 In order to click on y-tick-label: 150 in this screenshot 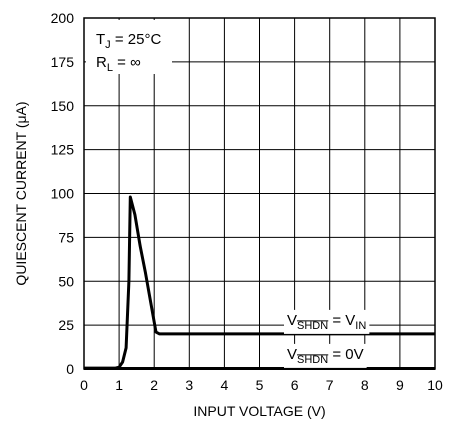, I will do `click(63, 106)`.